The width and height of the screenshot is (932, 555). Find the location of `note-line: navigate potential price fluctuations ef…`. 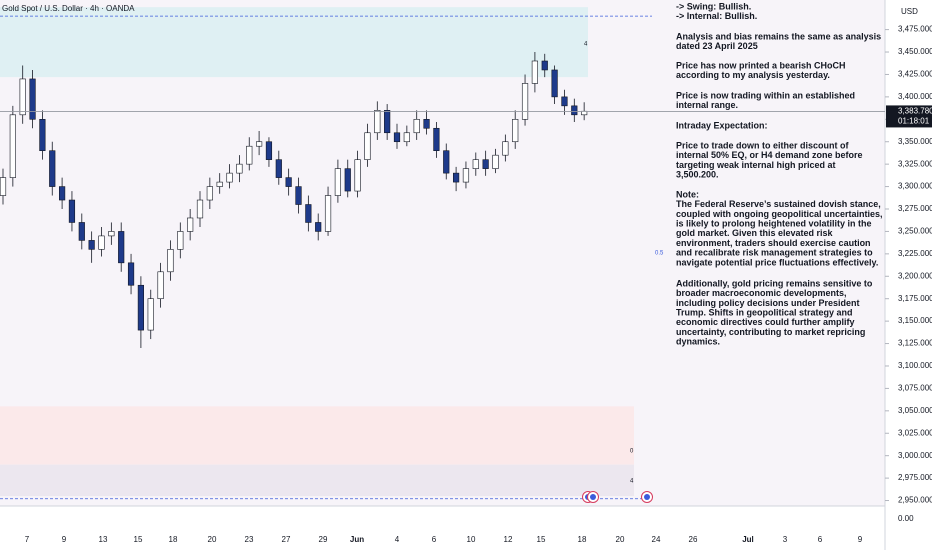

note-line: navigate potential price fluctuations ef… is located at coordinates (777, 262).